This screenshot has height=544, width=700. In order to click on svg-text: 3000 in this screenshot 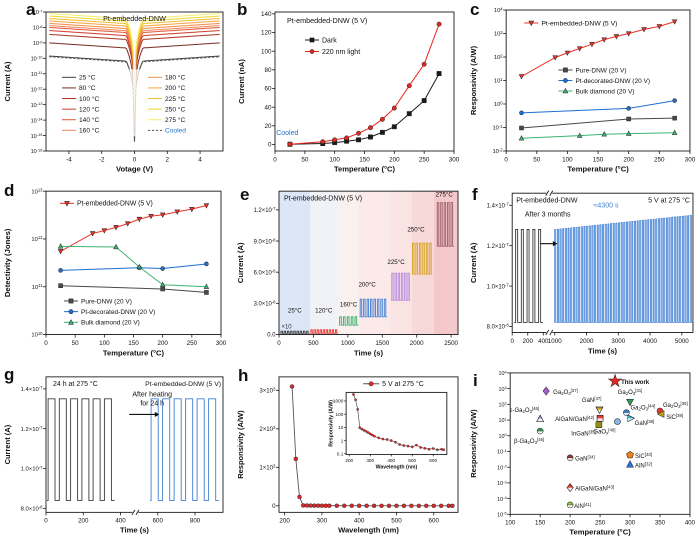, I will do `click(618, 341)`.